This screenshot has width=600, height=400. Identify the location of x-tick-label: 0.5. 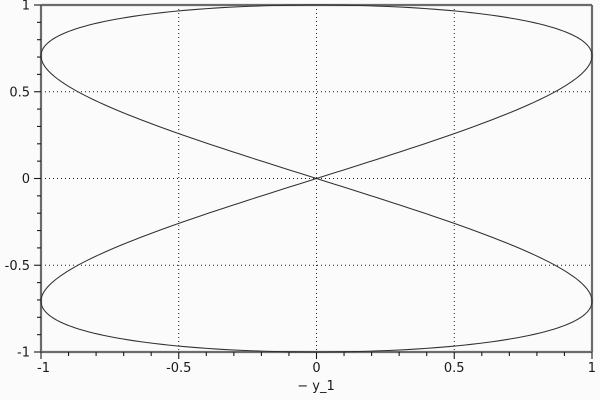
(454, 368).